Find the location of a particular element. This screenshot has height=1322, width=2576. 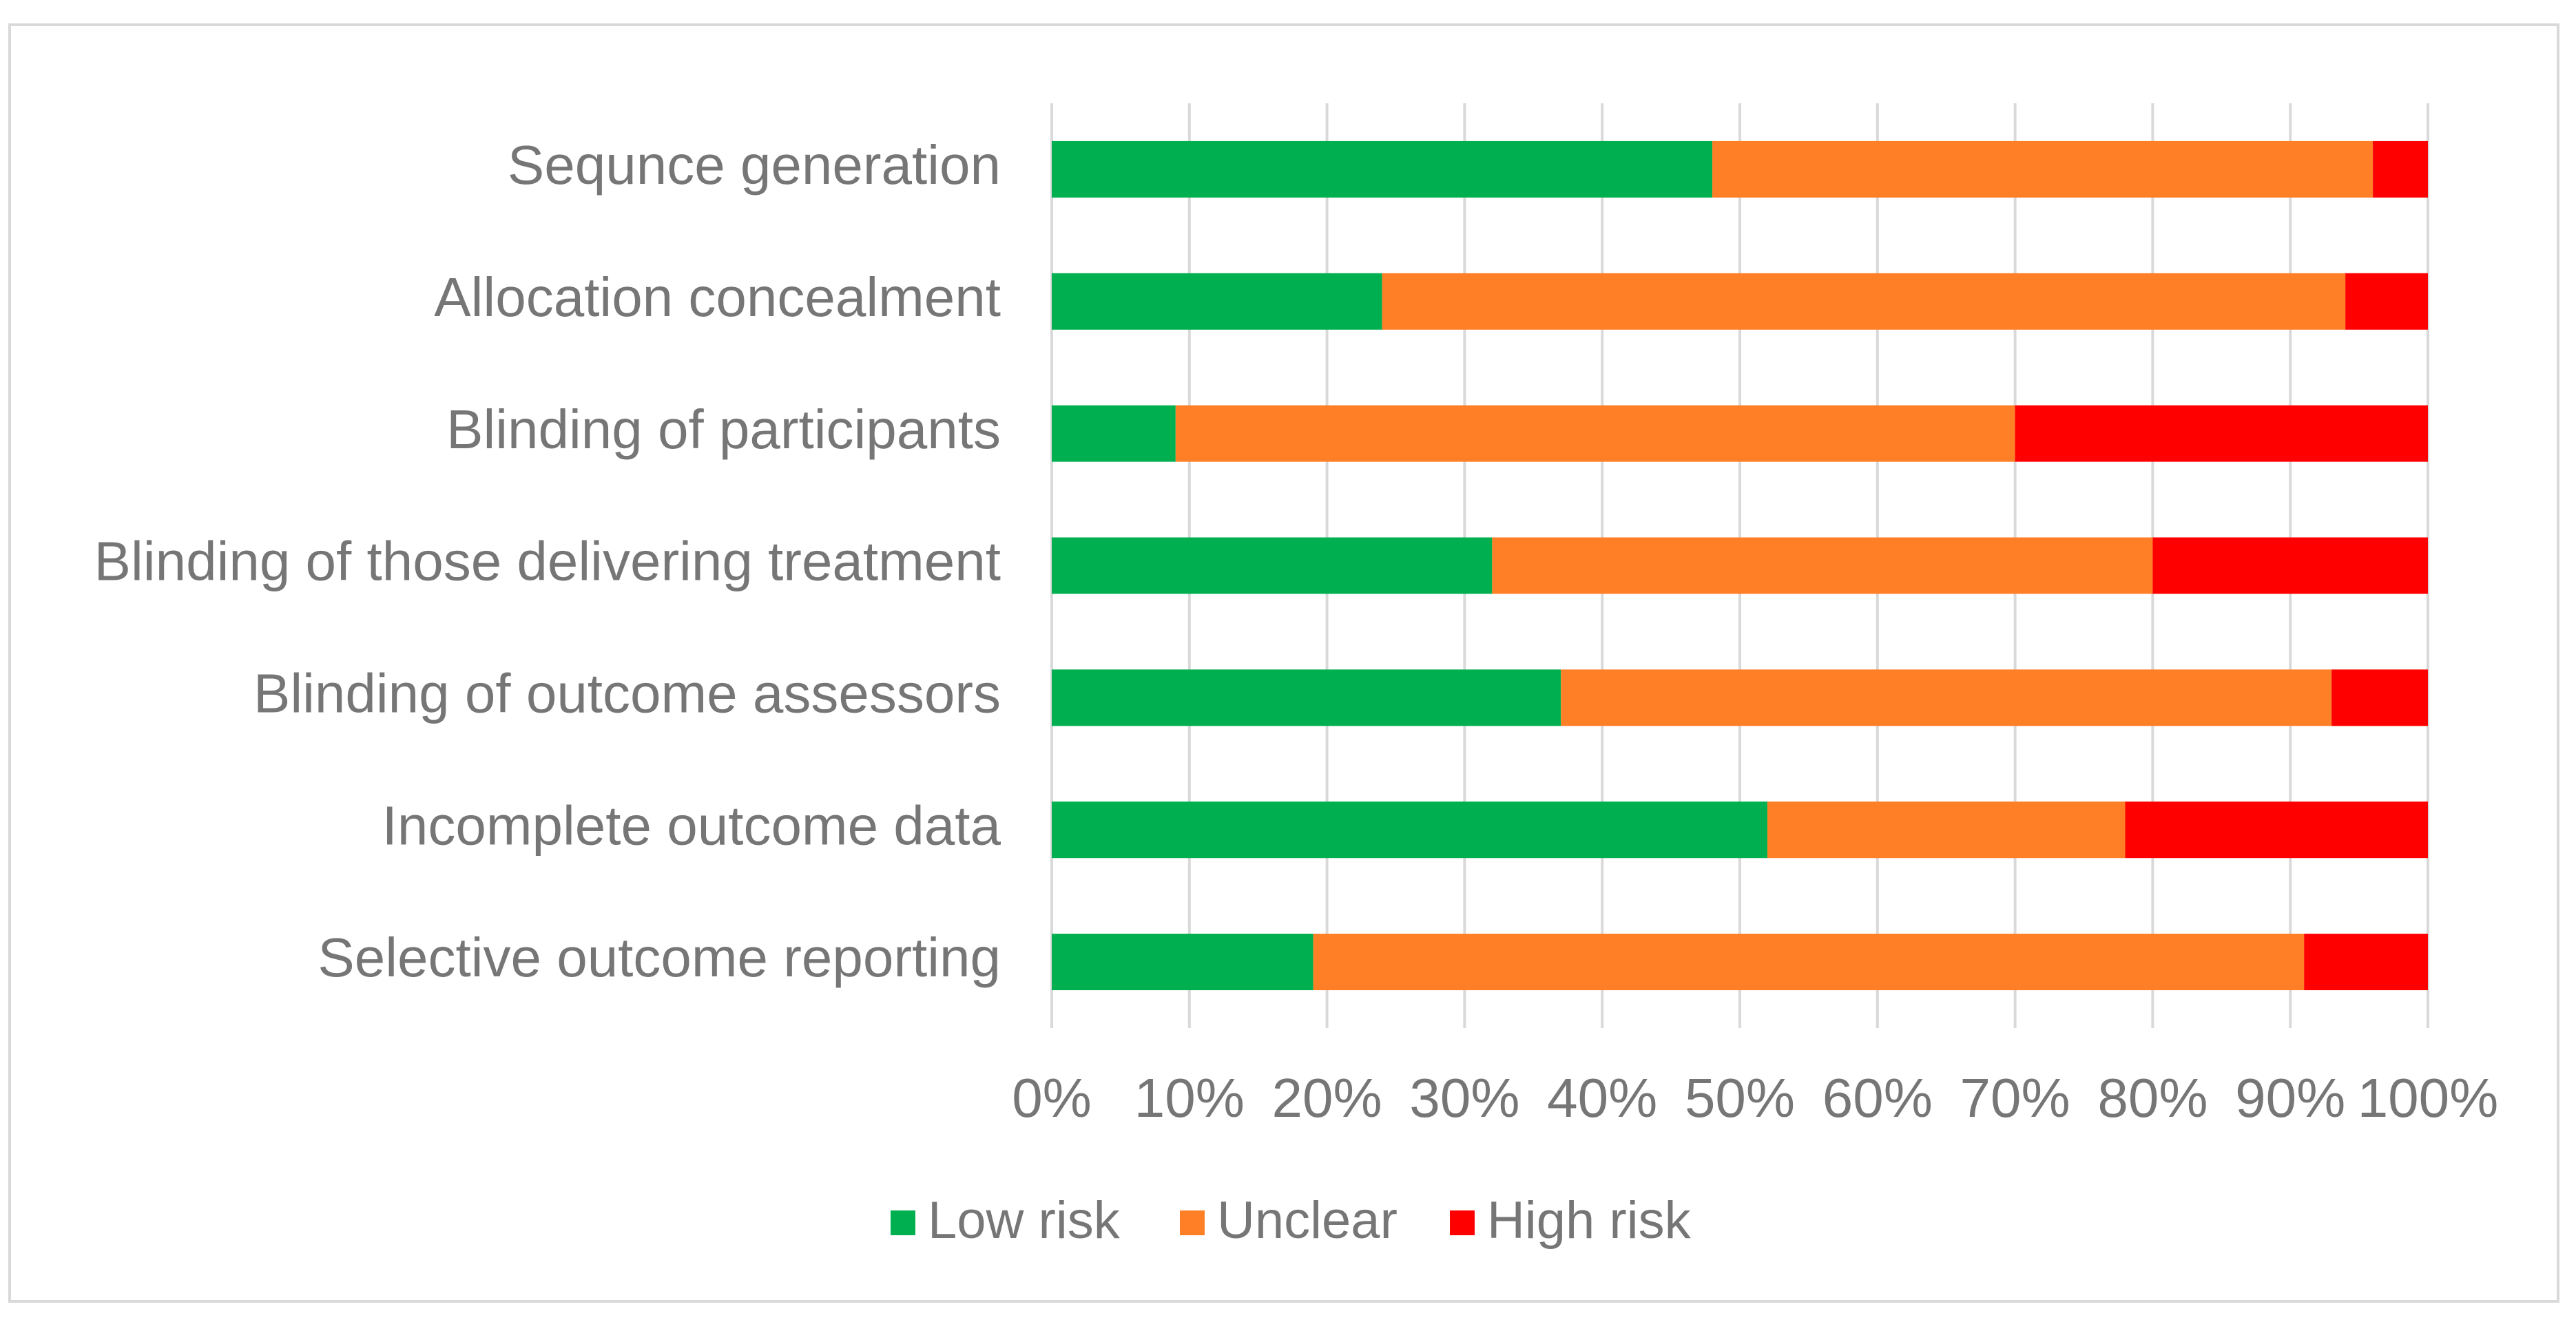

x-tick-labels: 0% 10% 20% 30% 40% 50% 60% 70% 80% 90% 100% is located at coordinates (1755, 1098).